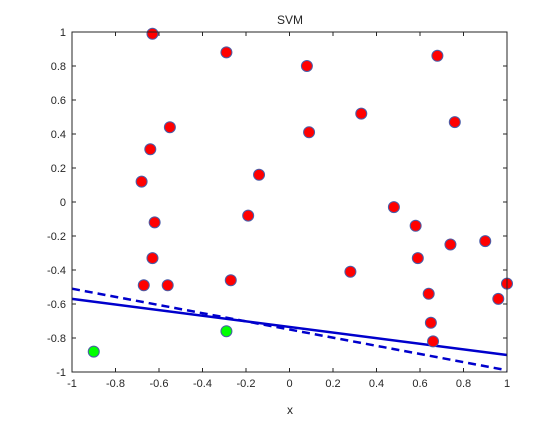 The image size is (560, 425). What do you see at coordinates (289, 384) in the screenshot?
I see `x-tick-label: 0` at bounding box center [289, 384].